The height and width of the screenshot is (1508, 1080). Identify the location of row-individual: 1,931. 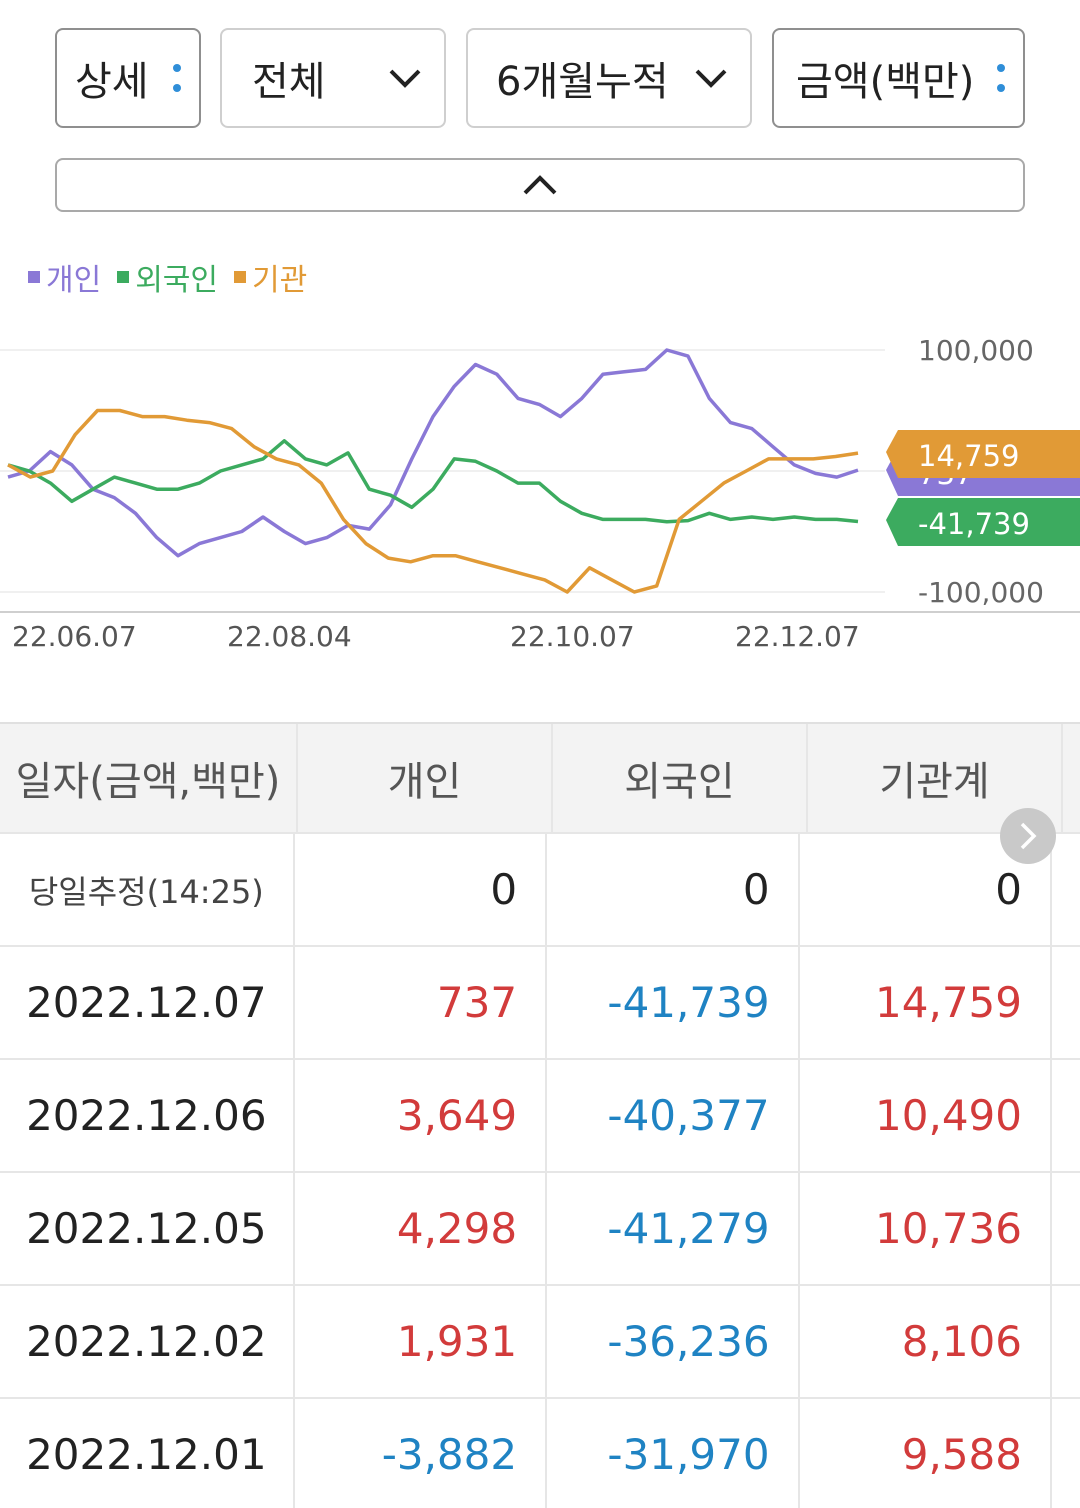
(421, 1341).